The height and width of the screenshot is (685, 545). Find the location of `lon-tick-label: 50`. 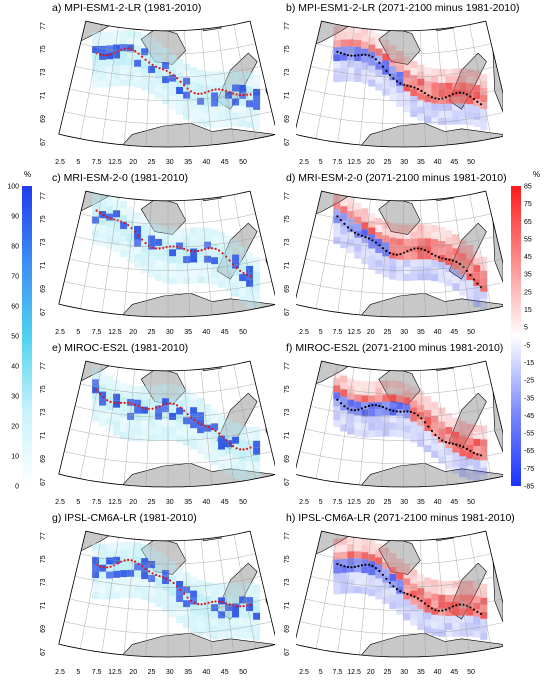

lon-tick-label: 50 is located at coordinates (471, 162).